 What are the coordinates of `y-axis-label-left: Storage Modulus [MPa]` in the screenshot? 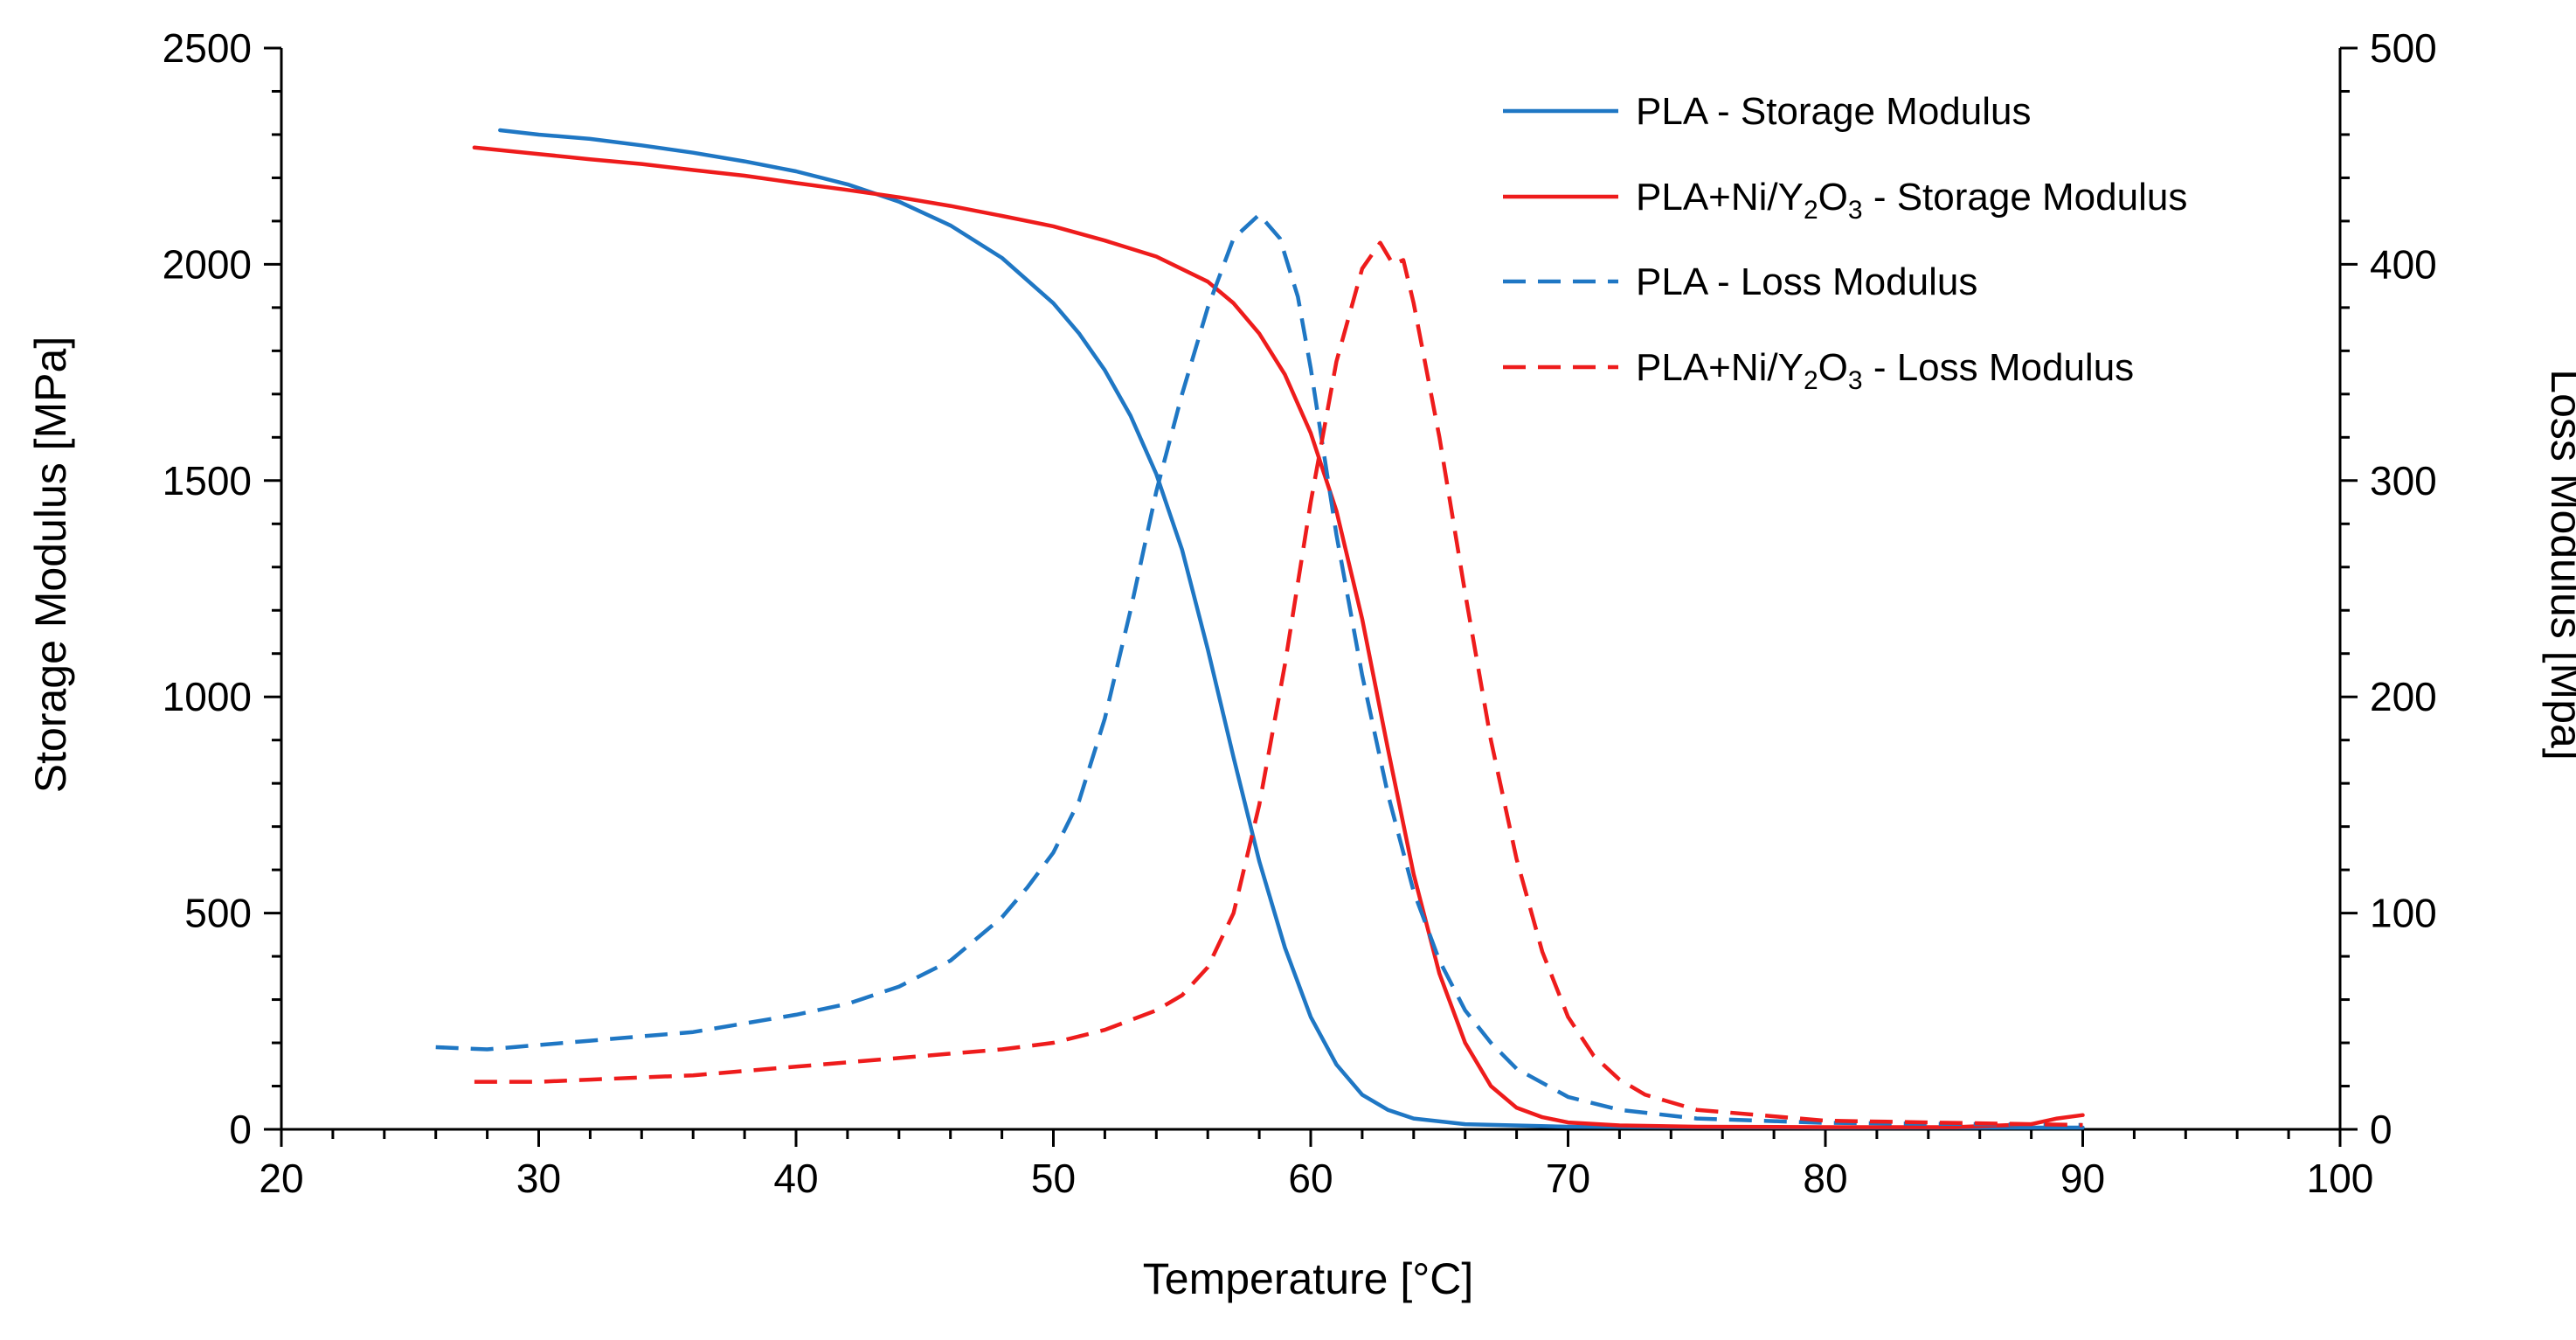 It's located at (50, 565).